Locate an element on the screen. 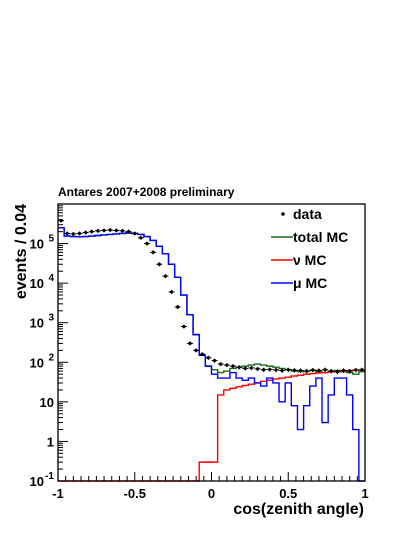  x-tick-label: -0.5 is located at coordinates (135, 493).